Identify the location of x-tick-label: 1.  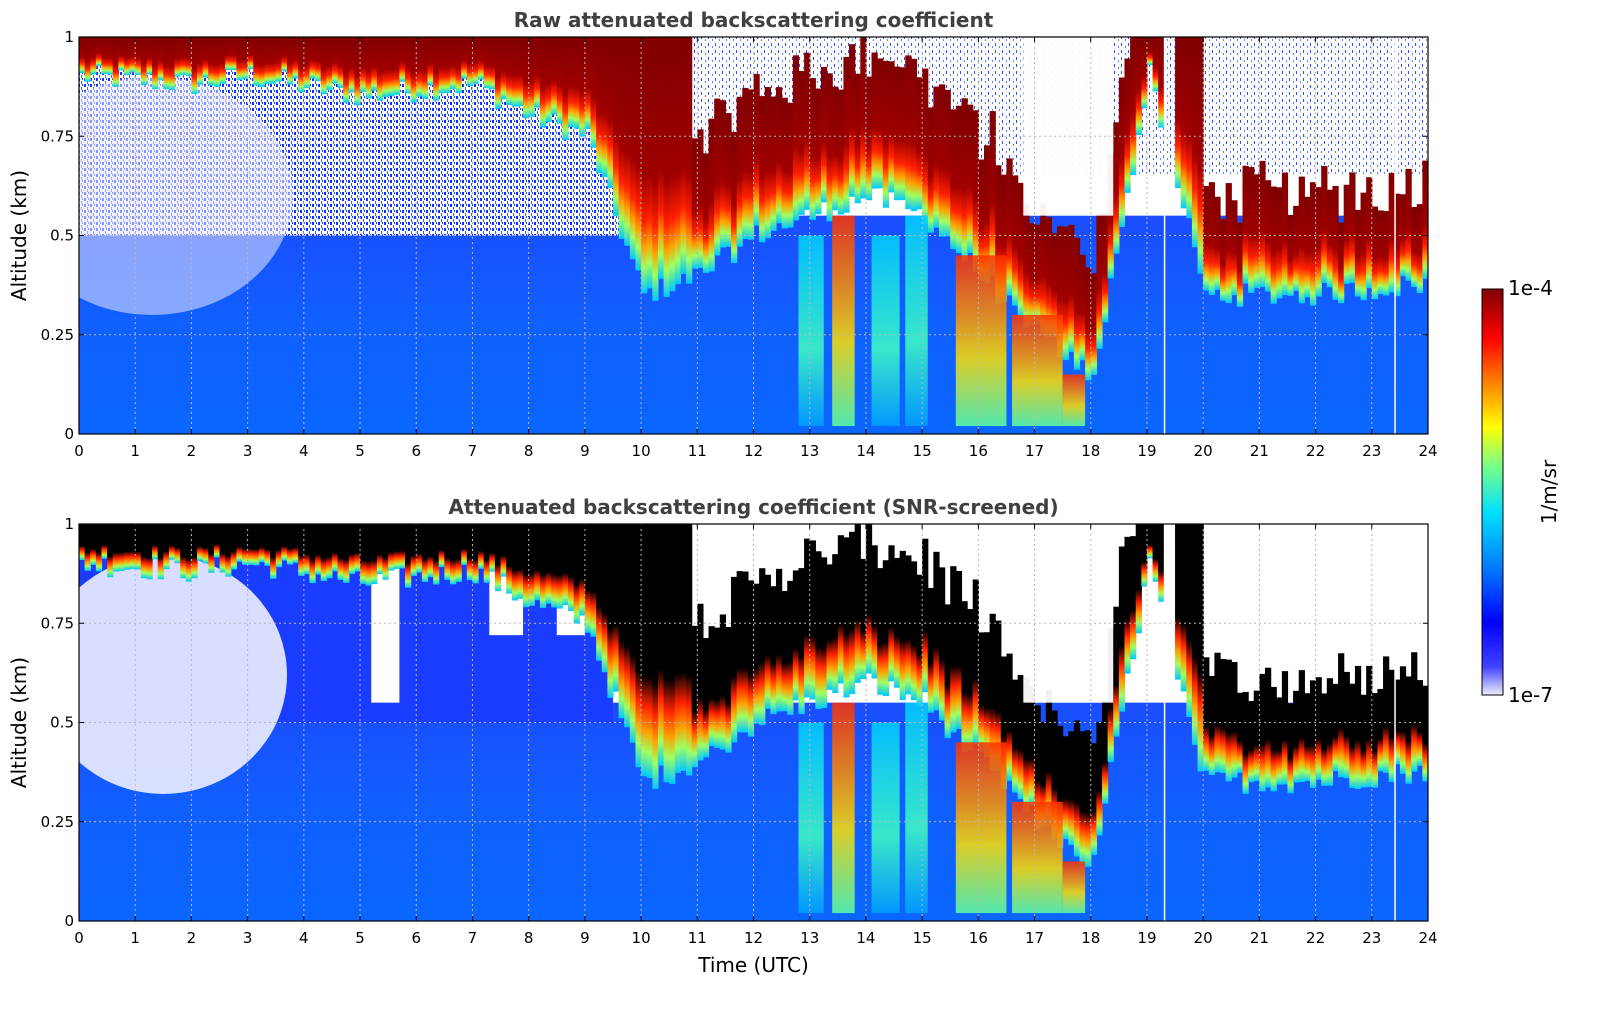
(135, 938).